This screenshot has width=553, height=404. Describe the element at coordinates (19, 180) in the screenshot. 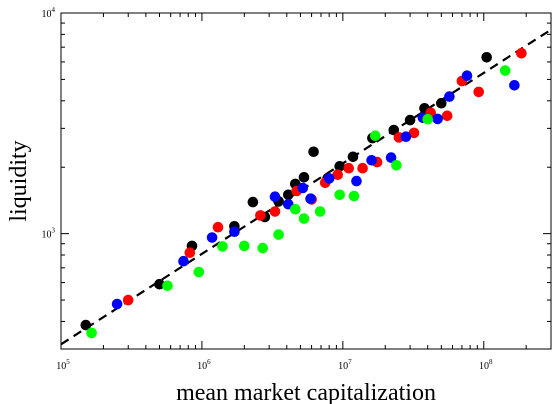

I see `y-axis-title: liquidity` at that location.